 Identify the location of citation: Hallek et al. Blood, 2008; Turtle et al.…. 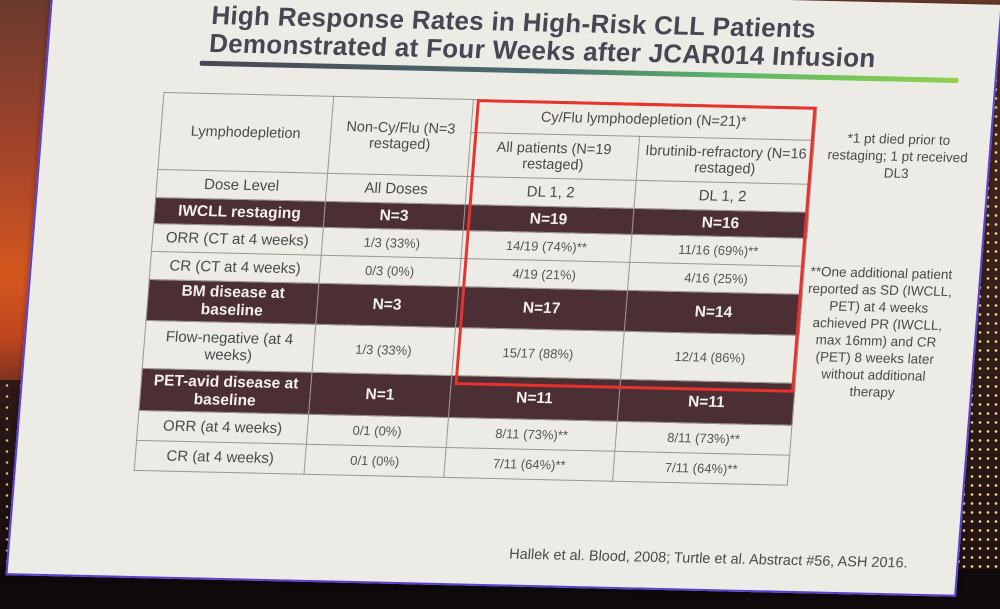
(708, 559).